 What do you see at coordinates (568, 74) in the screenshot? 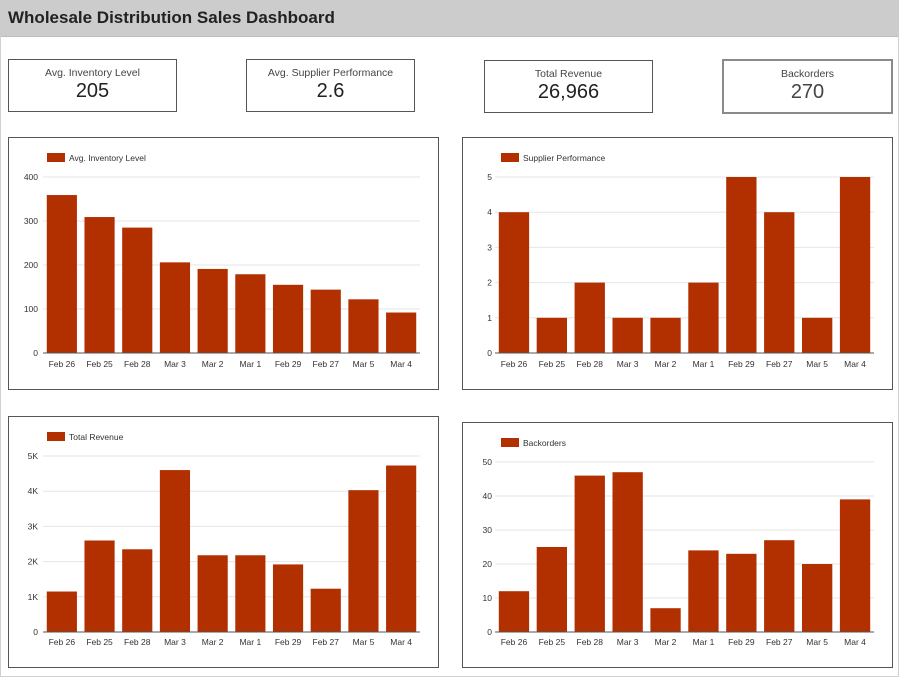
I see `scorecard-label: Total Revenue` at bounding box center [568, 74].